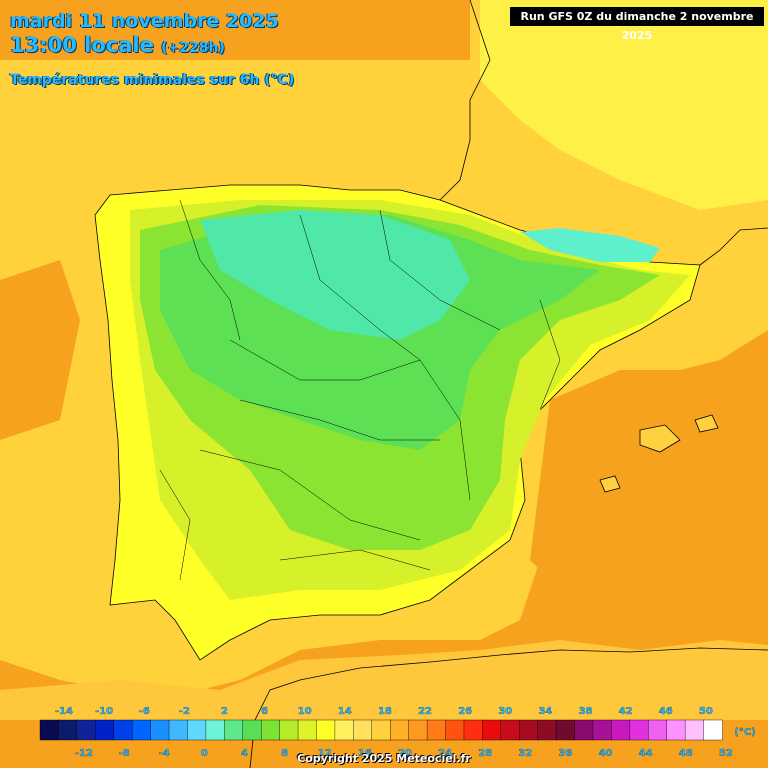  What do you see at coordinates (590, 245) in the screenshot?
I see `pyrenees-cyan` at bounding box center [590, 245].